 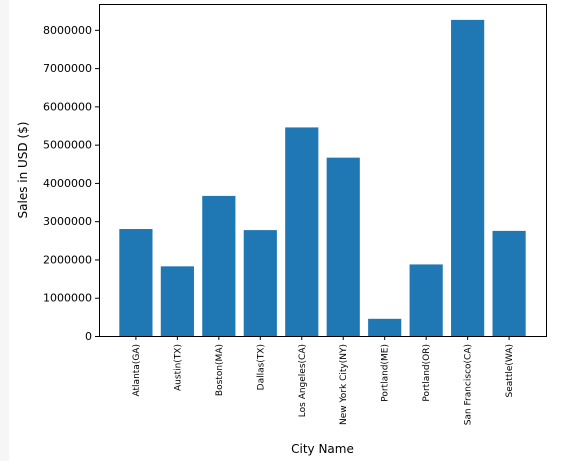 What do you see at coordinates (344, 384) in the screenshot?
I see `x-tick-label-5: New York City(NY)` at bounding box center [344, 384].